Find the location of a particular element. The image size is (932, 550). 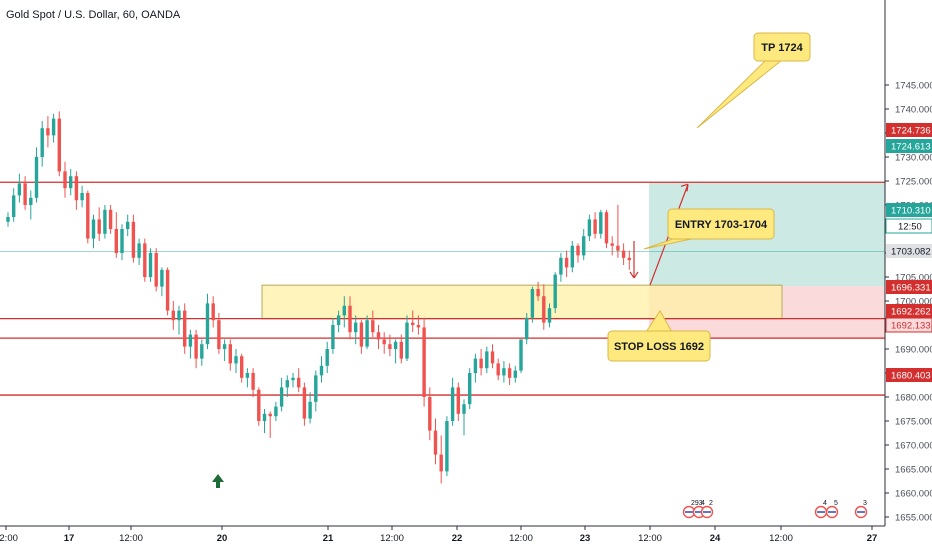

event-badge: 2 is located at coordinates (707, 509).